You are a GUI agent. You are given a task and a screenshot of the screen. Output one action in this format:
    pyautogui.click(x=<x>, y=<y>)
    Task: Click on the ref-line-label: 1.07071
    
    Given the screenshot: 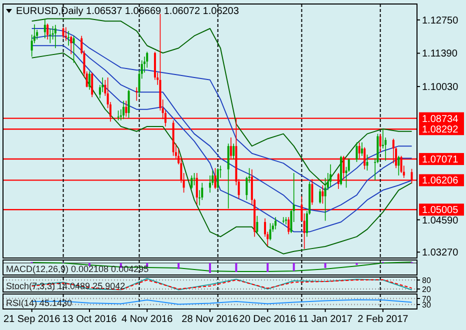 What is the action you would take?
    pyautogui.click(x=440, y=160)
    